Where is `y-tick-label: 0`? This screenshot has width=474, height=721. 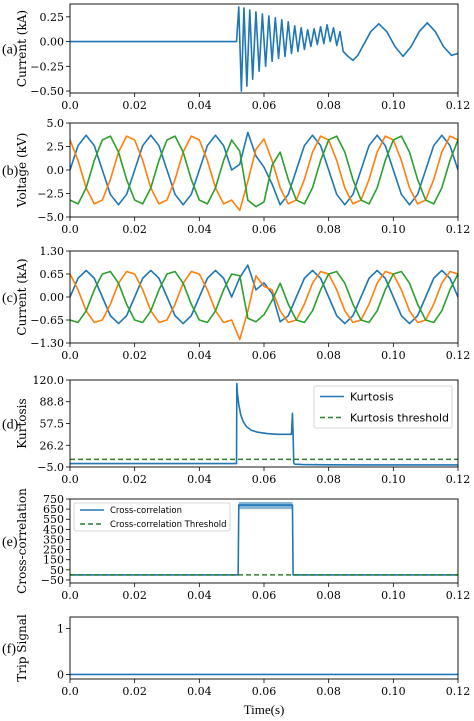
y-tick-label: 0 is located at coordinates (60, 674).